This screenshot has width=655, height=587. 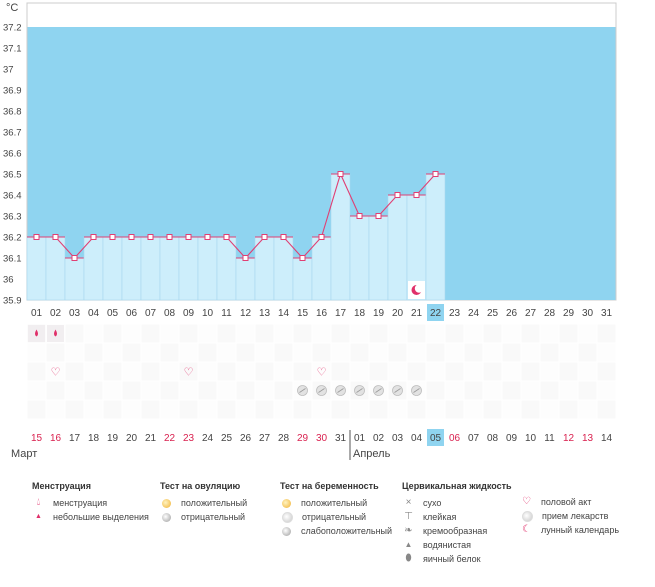 What do you see at coordinates (113, 313) in the screenshot?
I see `cycle-day-label: 05` at bounding box center [113, 313].